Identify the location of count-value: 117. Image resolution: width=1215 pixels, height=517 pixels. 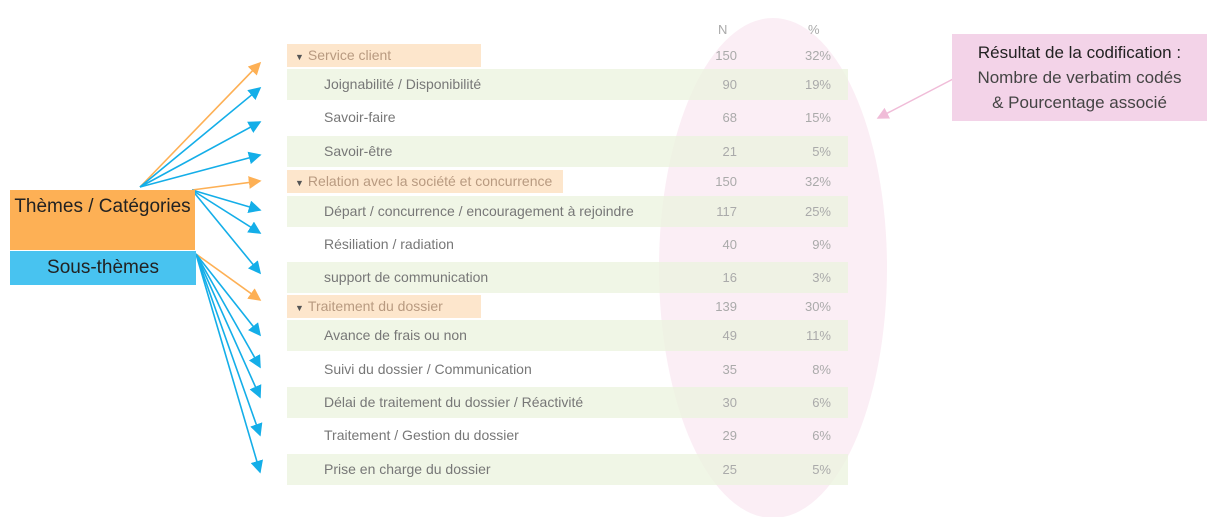
(726, 211).